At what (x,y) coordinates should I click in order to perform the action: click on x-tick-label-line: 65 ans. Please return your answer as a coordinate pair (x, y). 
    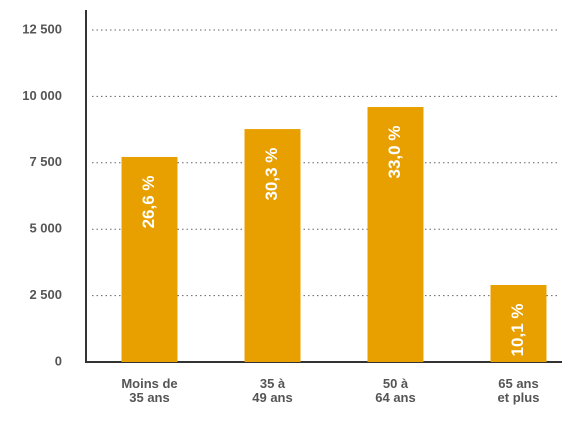
    Looking at the image, I should click on (518, 383).